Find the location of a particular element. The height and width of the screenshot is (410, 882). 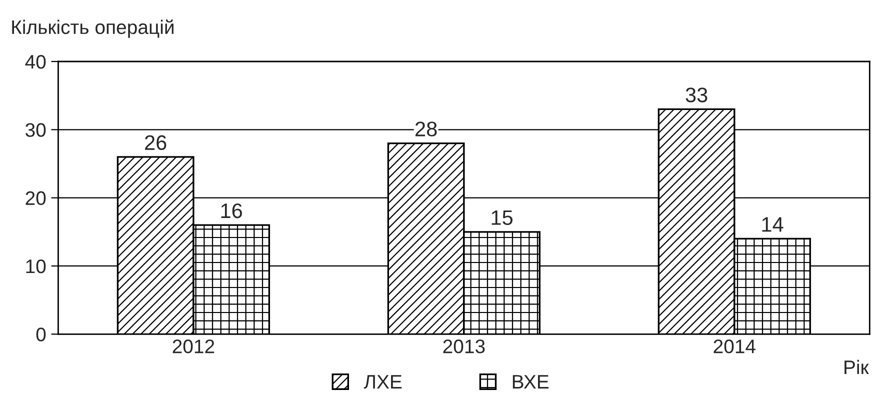

legend-label: ЛХЕ is located at coordinates (383, 382).